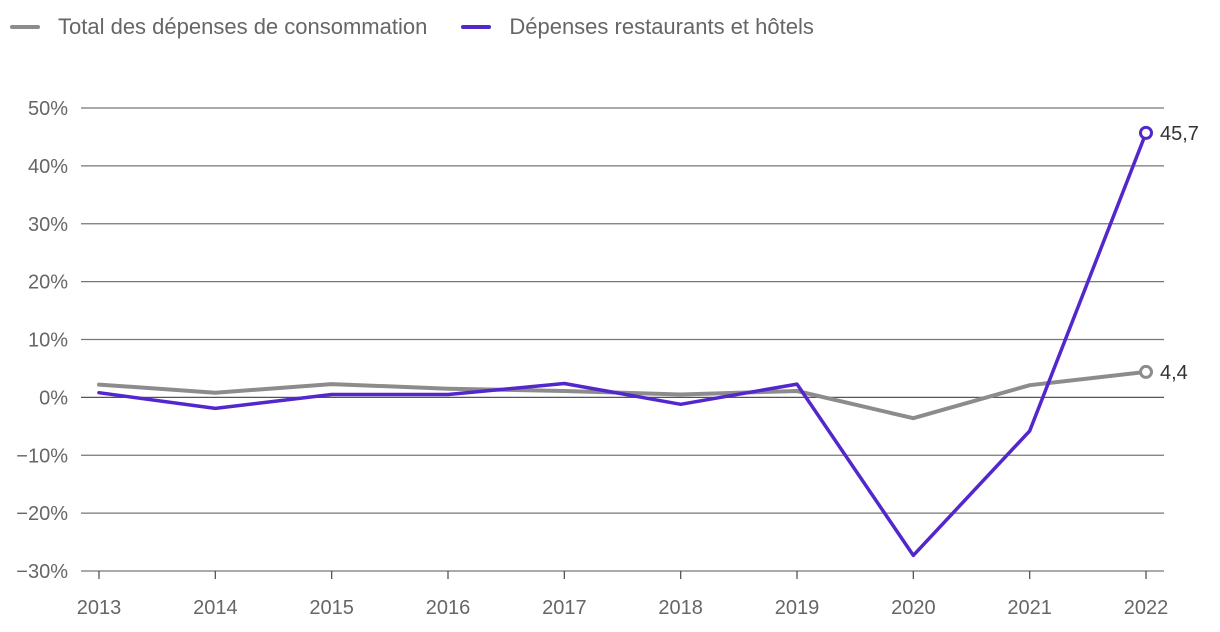 The height and width of the screenshot is (632, 1220). I want to click on y-tick-label: 0%, so click(53, 398).